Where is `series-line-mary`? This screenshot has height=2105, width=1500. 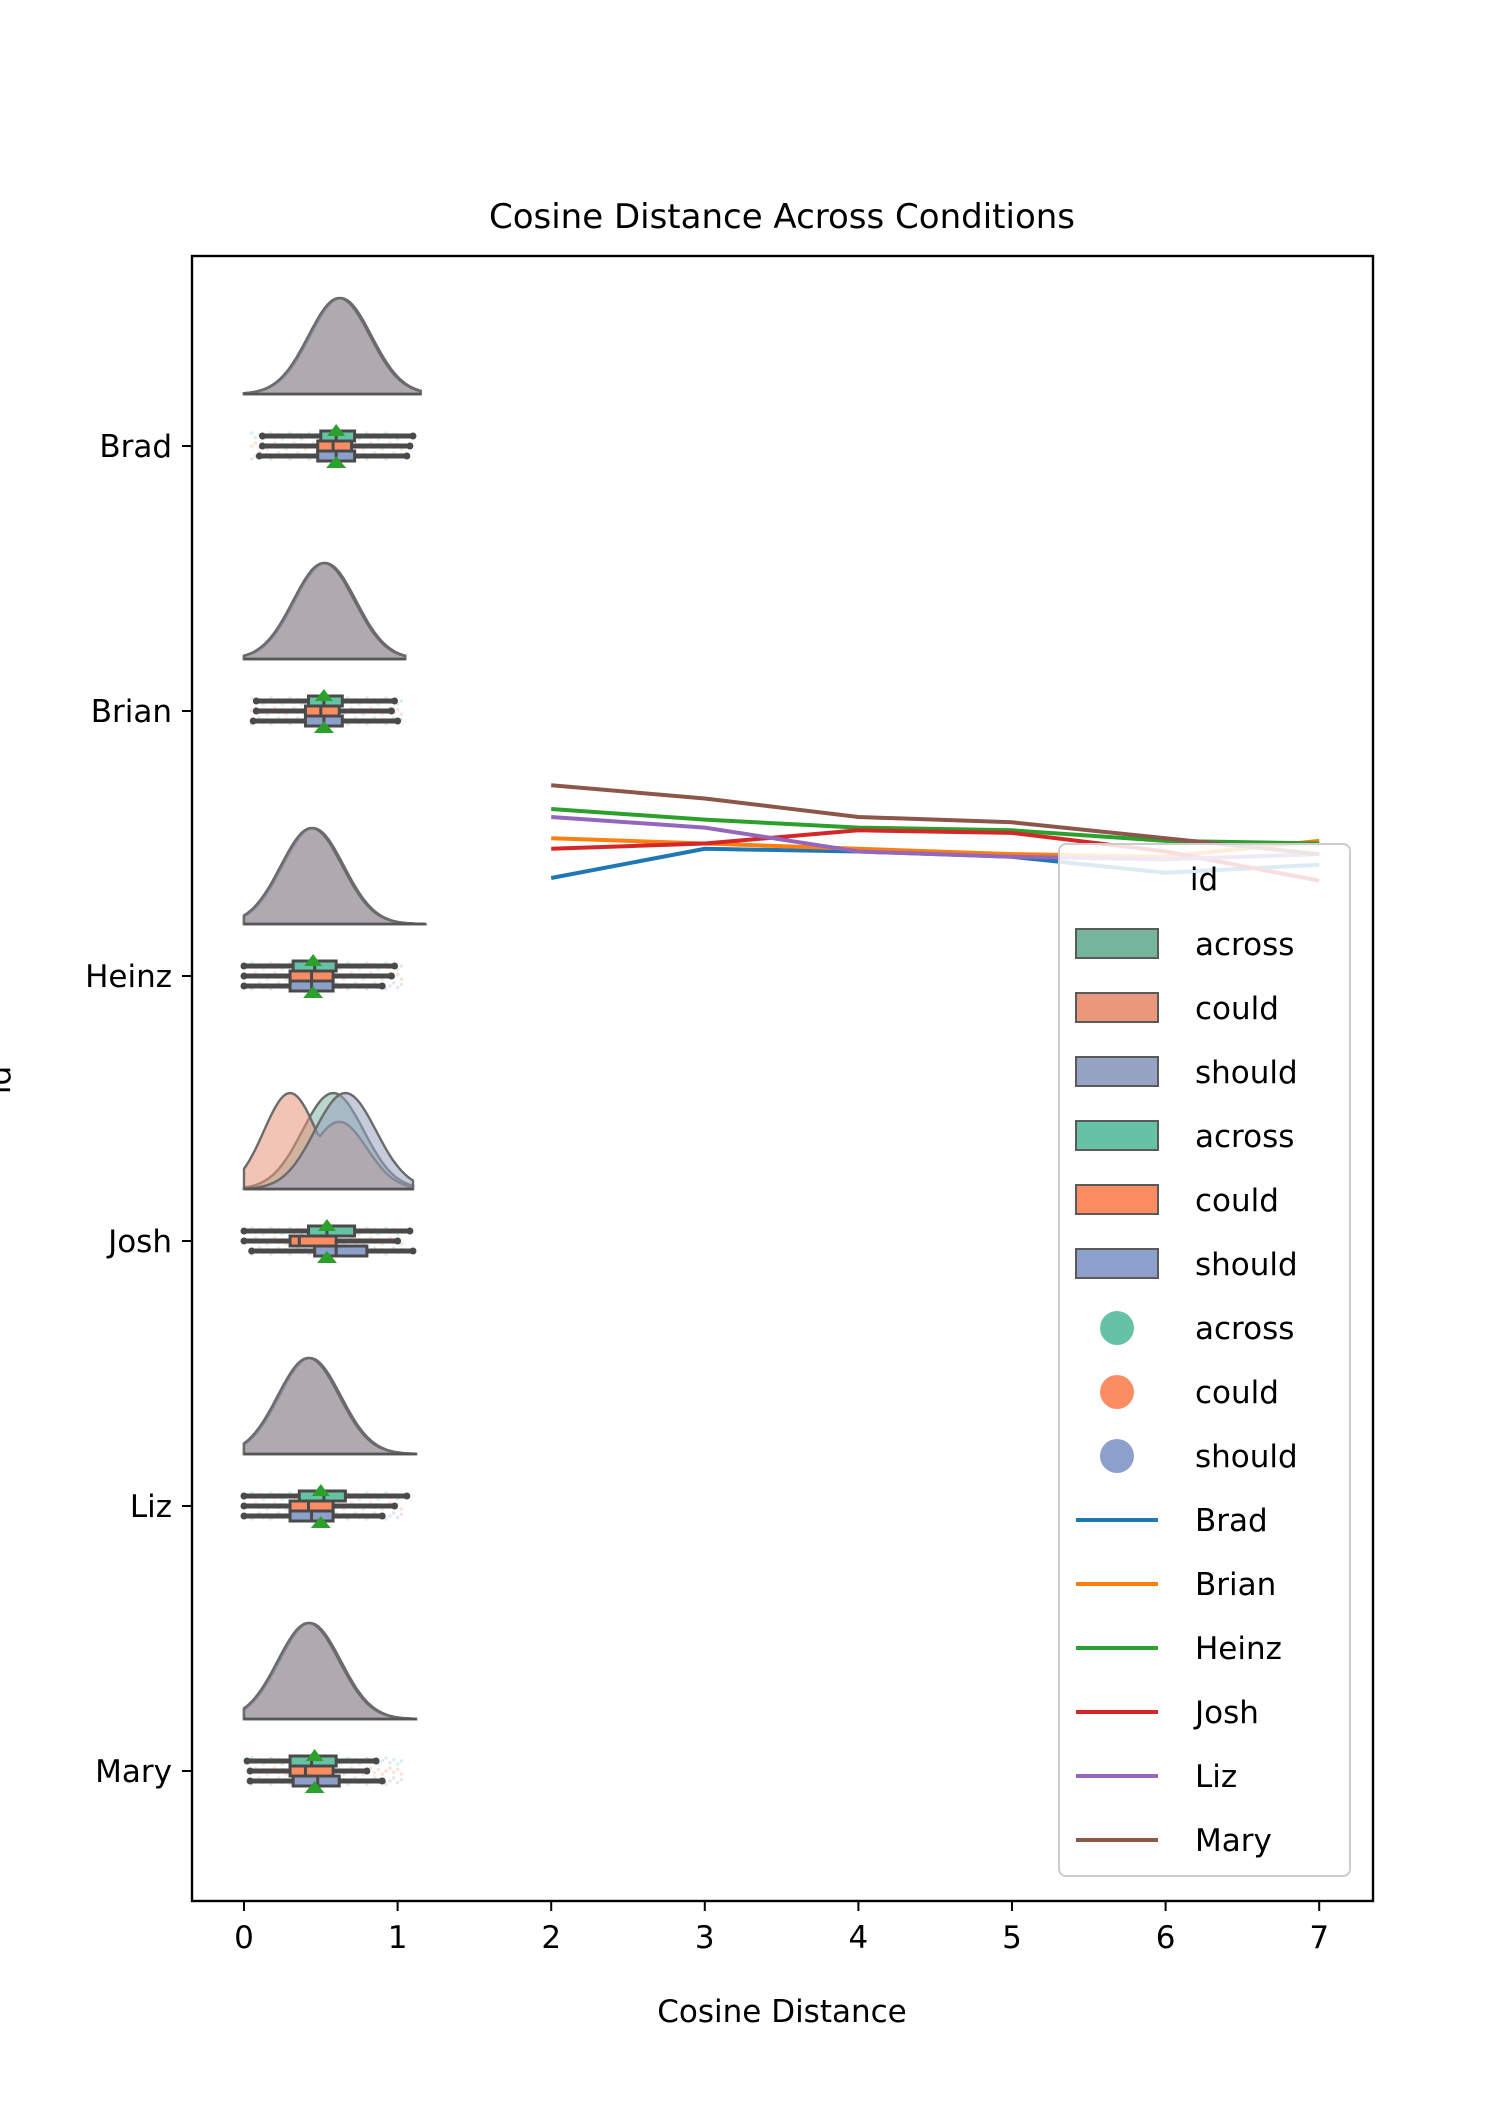 series-line-mary is located at coordinates (935, 820).